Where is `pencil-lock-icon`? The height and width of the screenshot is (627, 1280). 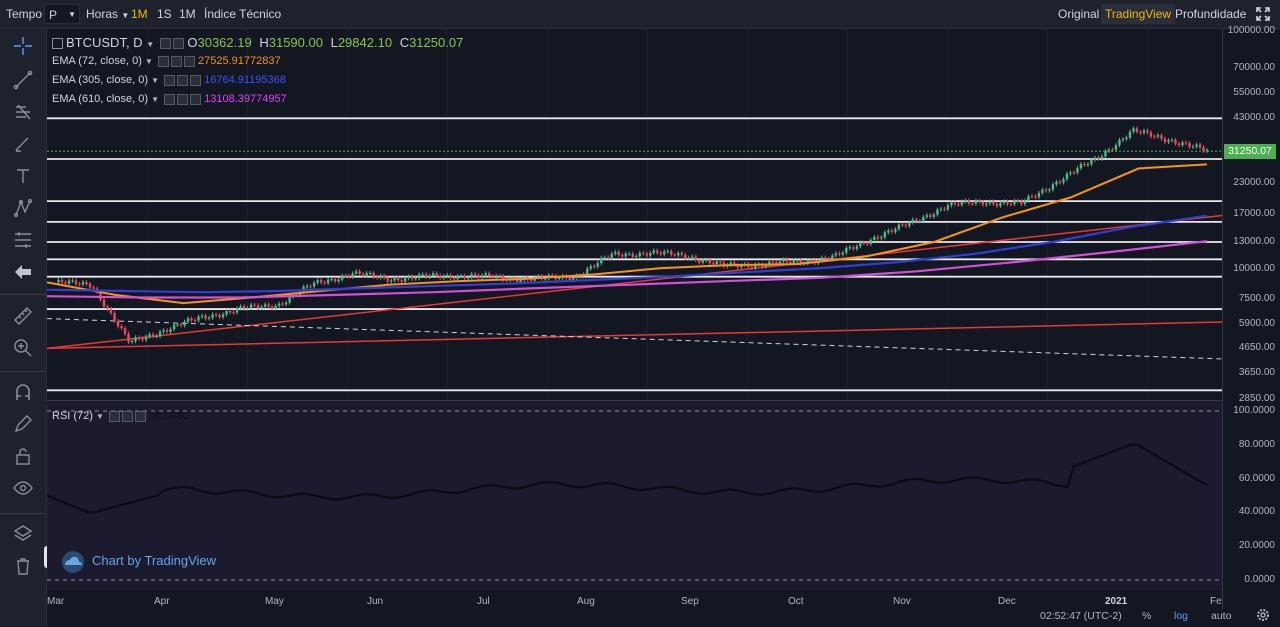
pencil-lock-icon is located at coordinates (23, 424).